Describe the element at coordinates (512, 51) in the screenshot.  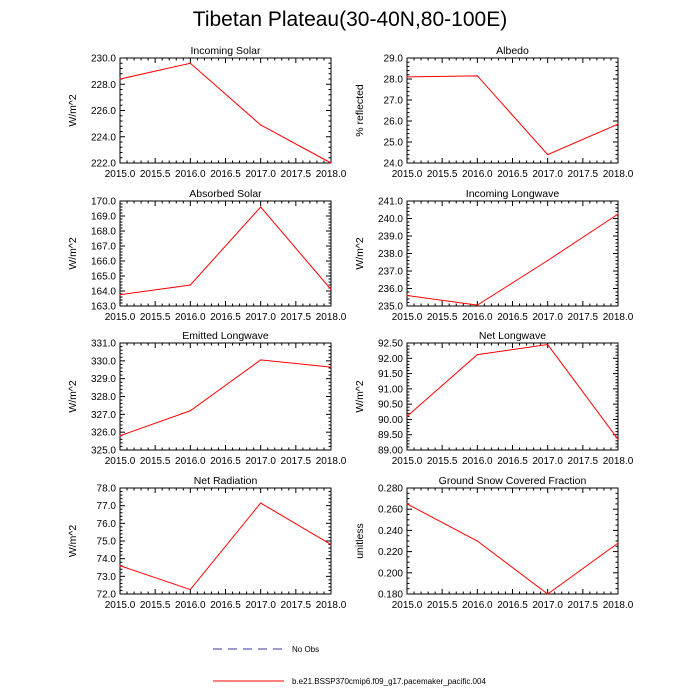
I see `panel-title: Albedo` at that location.